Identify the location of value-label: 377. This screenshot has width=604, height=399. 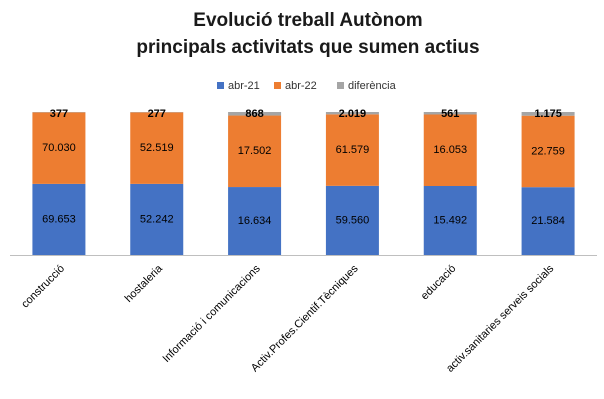
(59, 114).